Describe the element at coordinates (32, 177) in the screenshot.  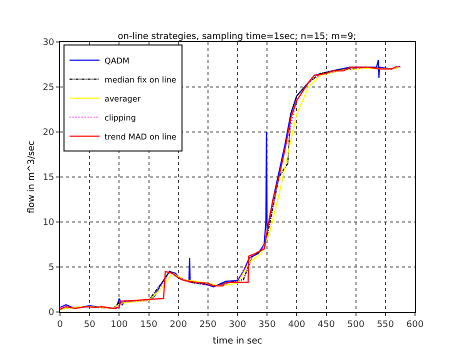
I see `y-axis-title: flow in m^3/sec` at that location.